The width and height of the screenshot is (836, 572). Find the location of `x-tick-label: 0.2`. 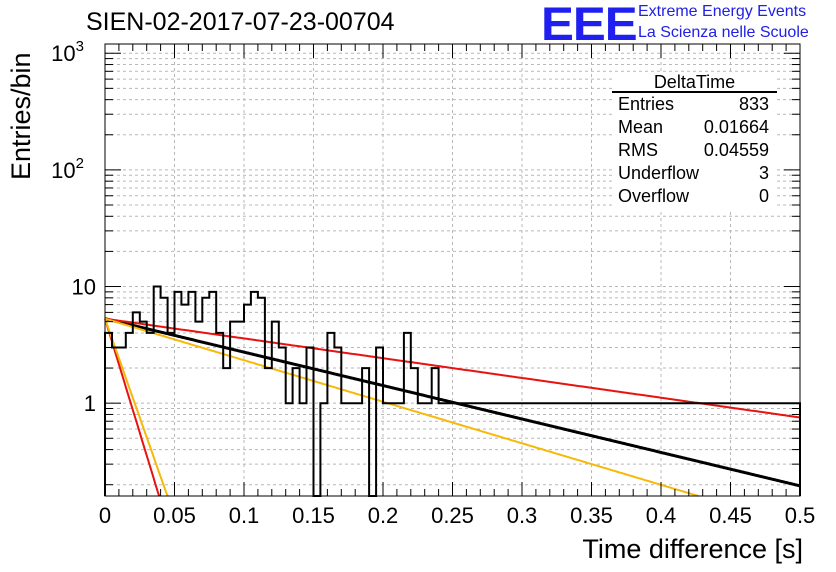

x-tick-label: 0.2 is located at coordinates (383, 515).